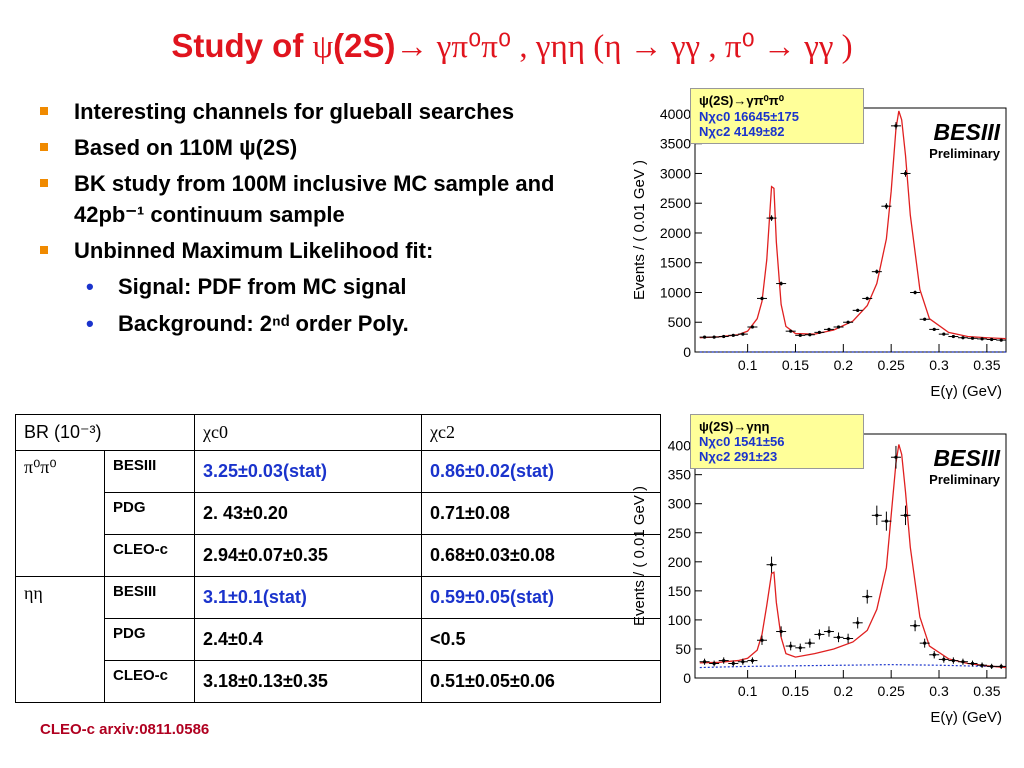  What do you see at coordinates (541, 432) in the screenshot?
I see `table-header-cell: χc2` at bounding box center [541, 432].